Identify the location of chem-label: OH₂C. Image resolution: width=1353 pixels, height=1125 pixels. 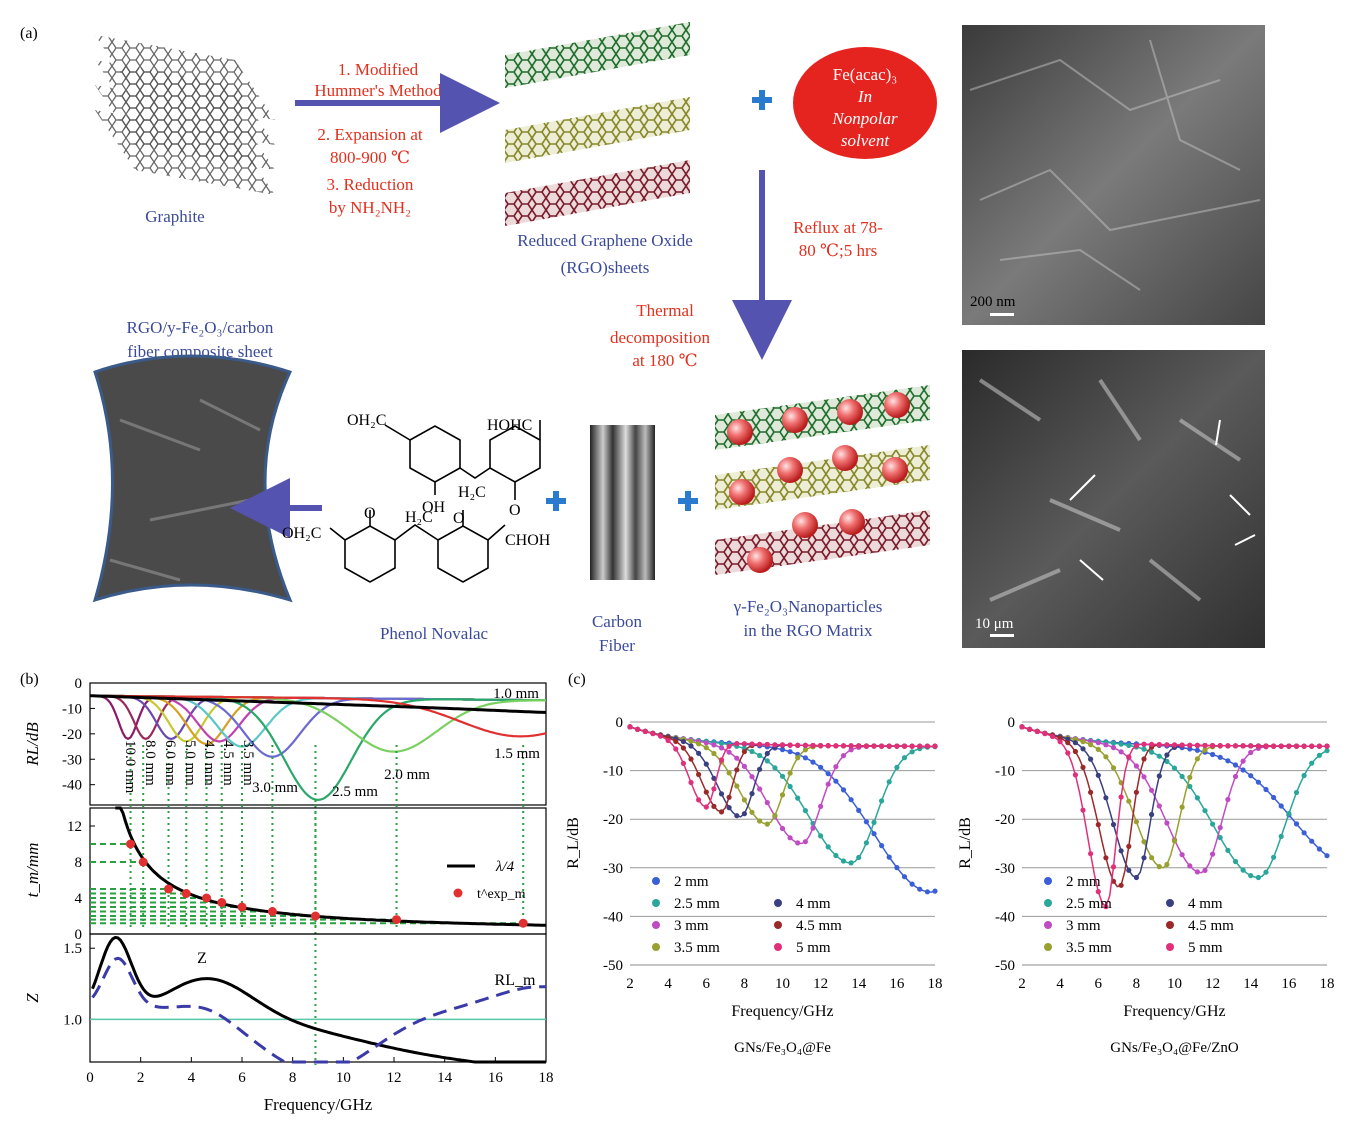
(301, 533).